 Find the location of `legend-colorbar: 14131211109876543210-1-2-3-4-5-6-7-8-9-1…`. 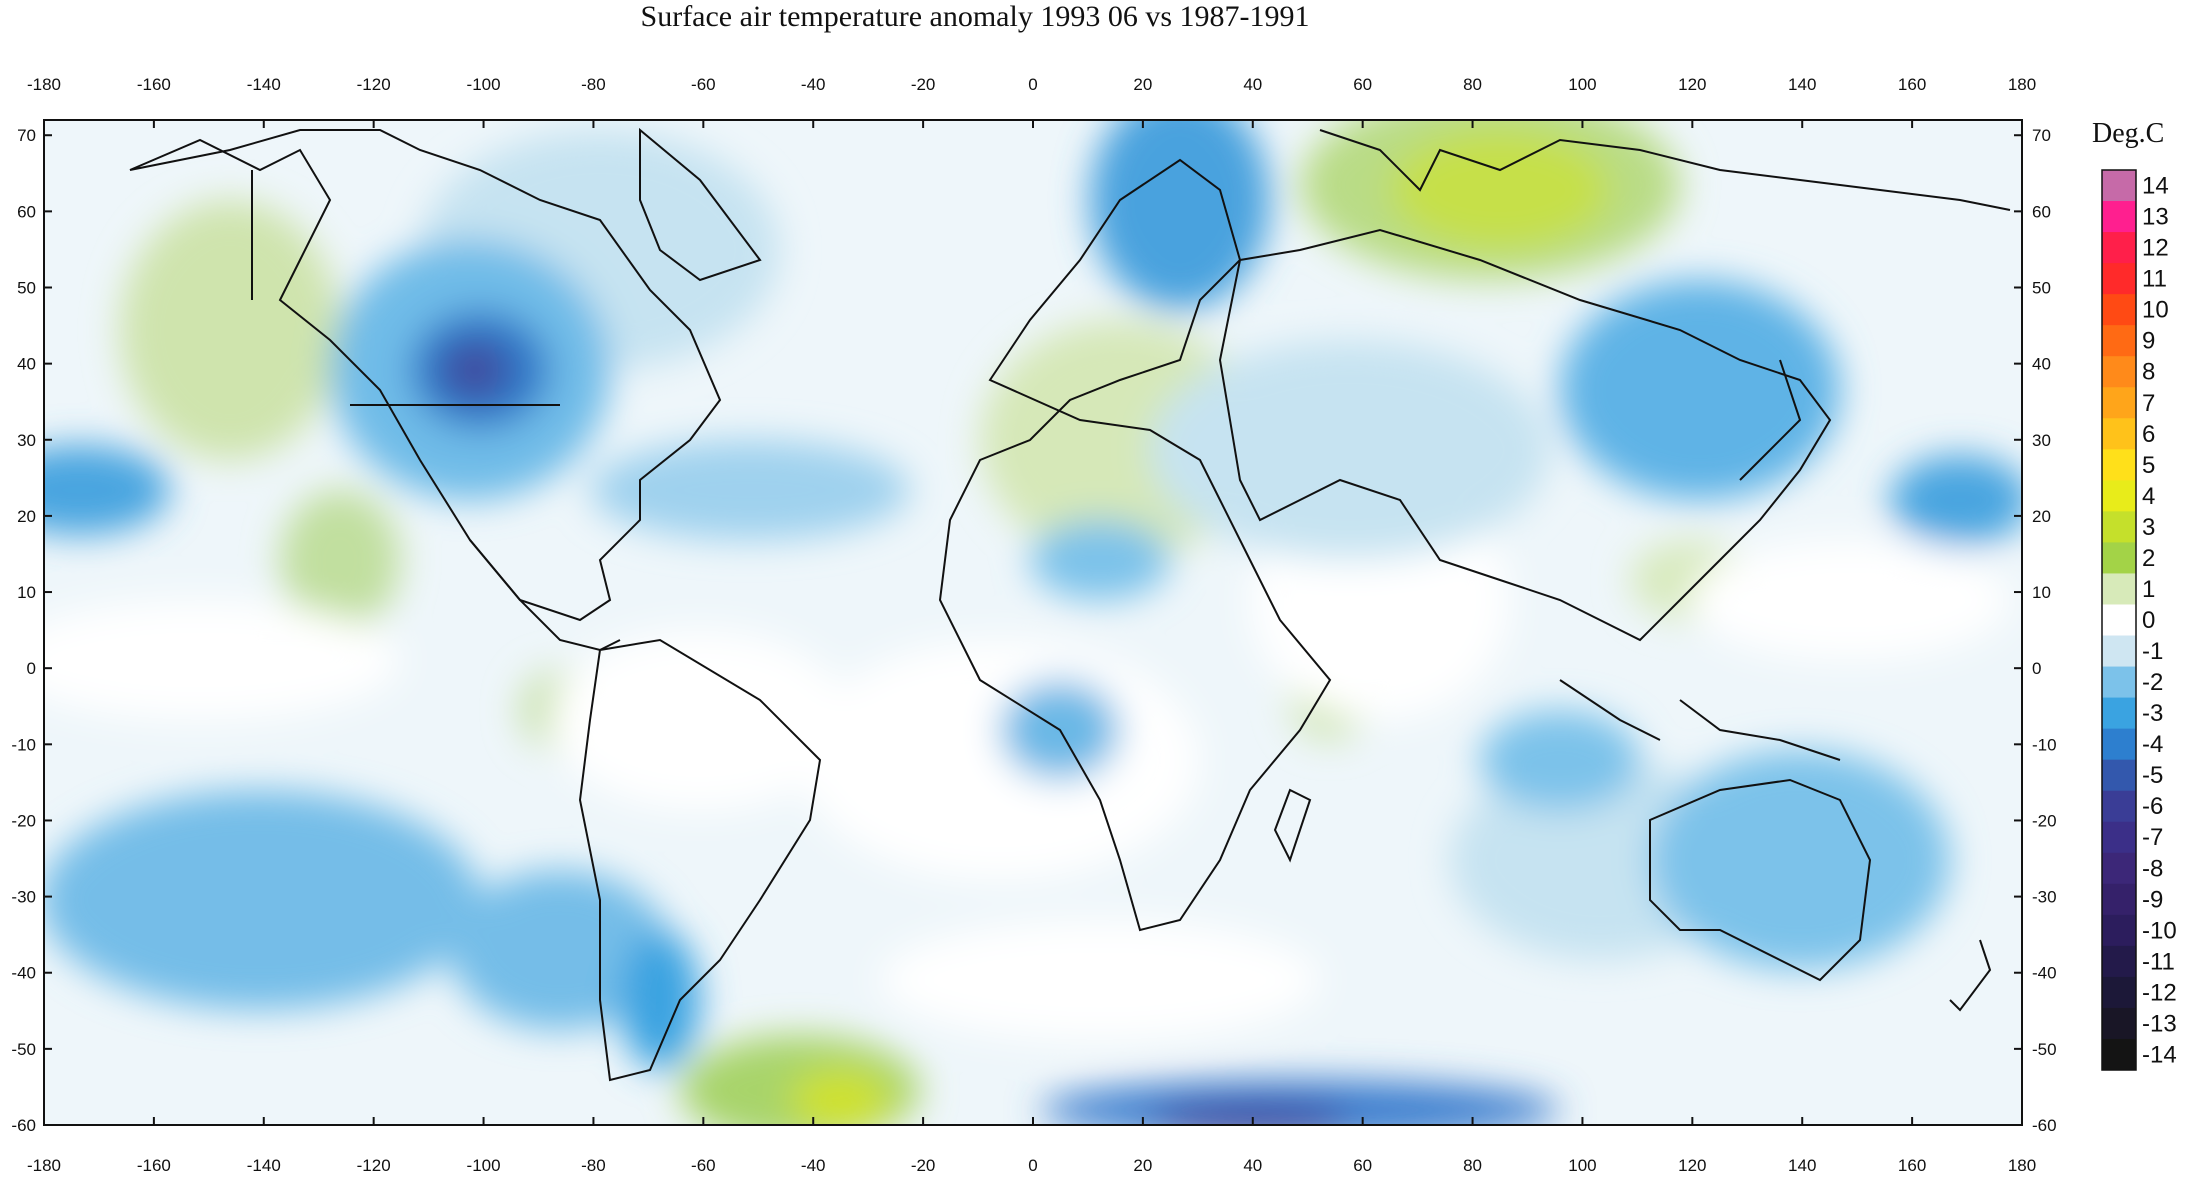

legend-colorbar: 14131211109876543210-1-2-3-4-5-6-7-8-9-1… is located at coordinates (2139, 620).